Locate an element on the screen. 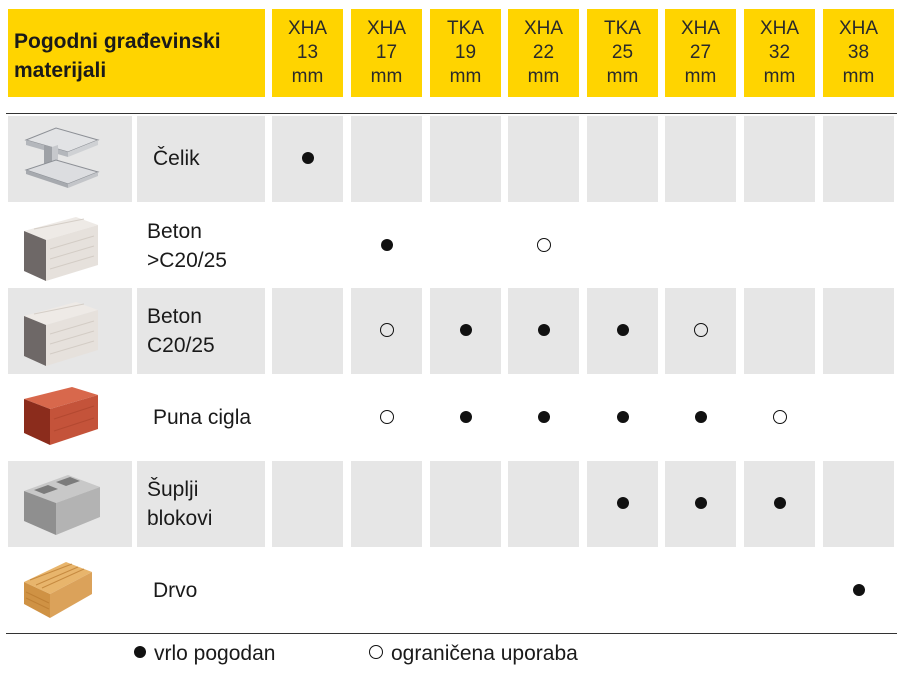 This screenshot has height=676, width=900. column-header-size: 32 is located at coordinates (779, 52).